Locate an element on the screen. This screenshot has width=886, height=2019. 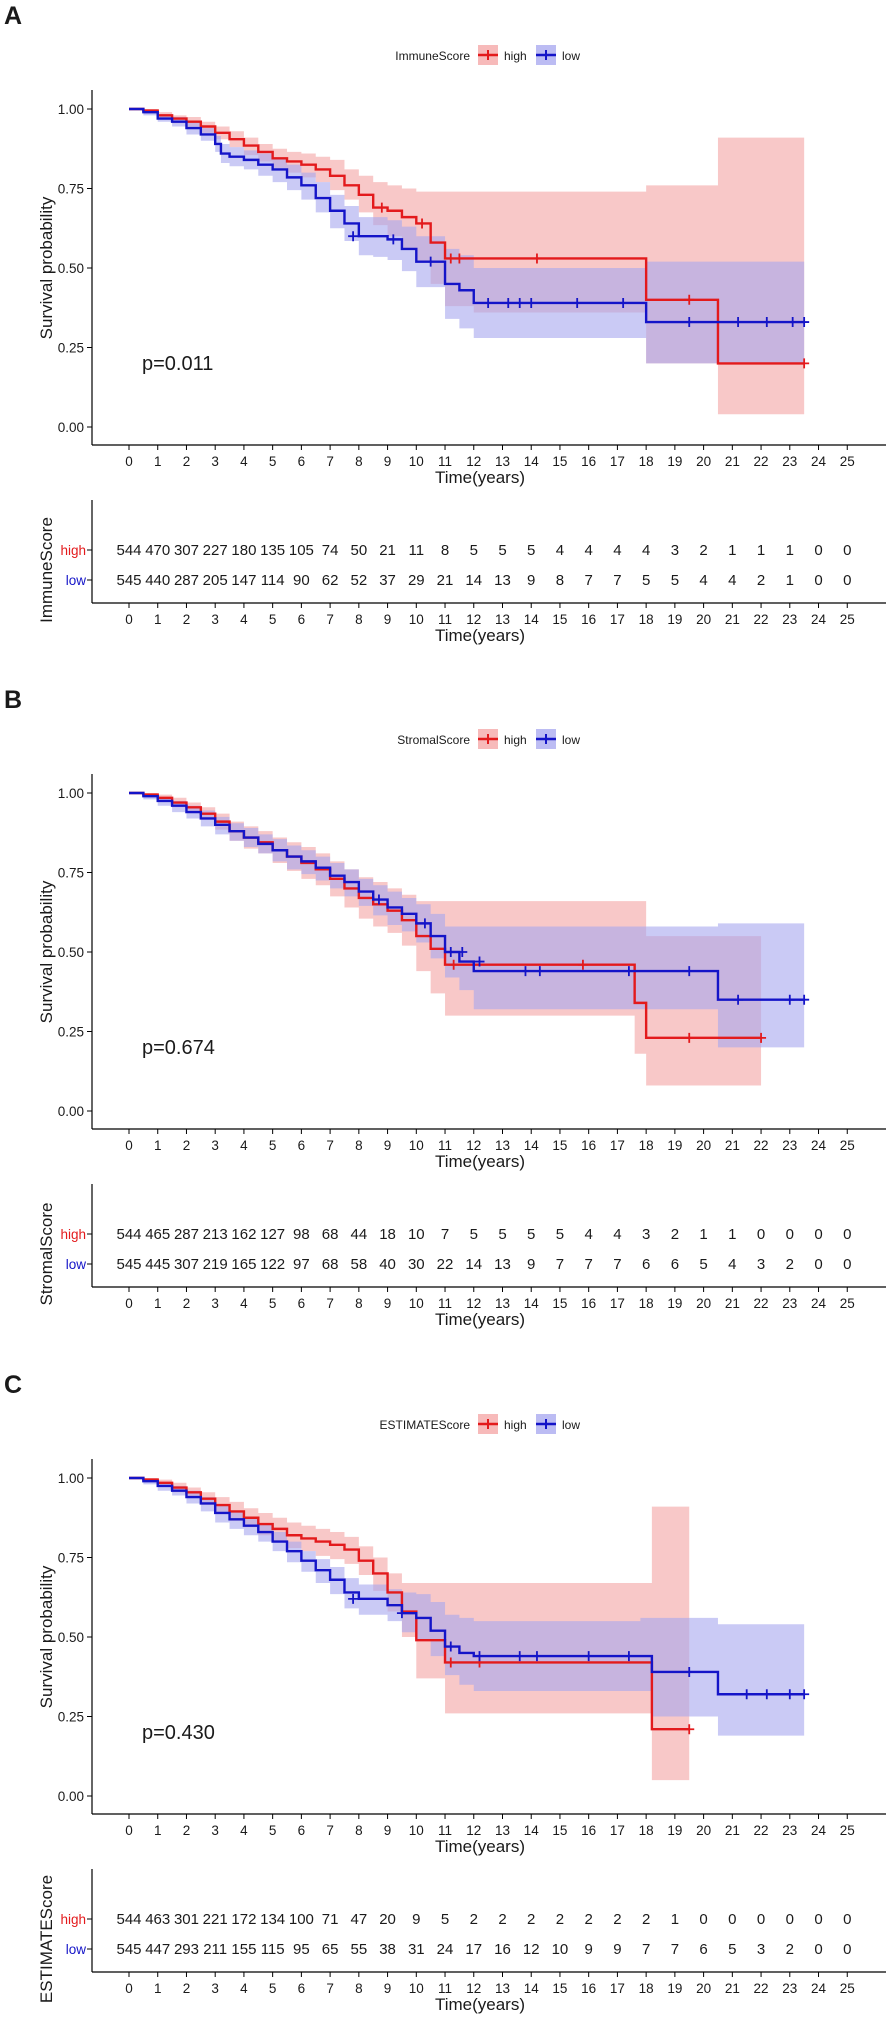
x-tick-label: 24 is located at coordinates (819, 461).